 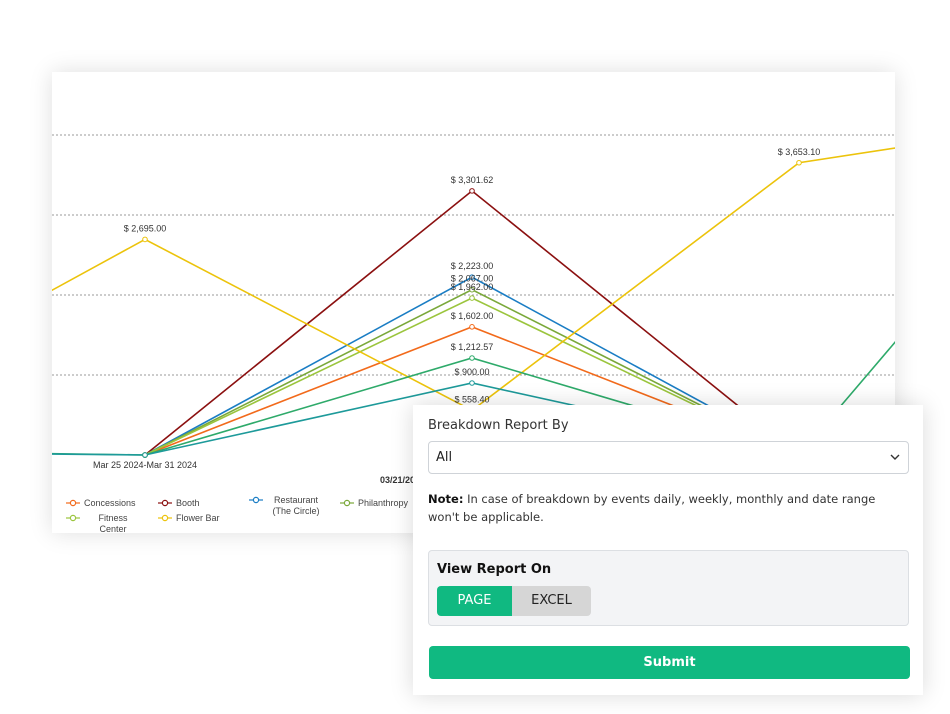 I want to click on breakdown-select: All, so click(x=668, y=457).